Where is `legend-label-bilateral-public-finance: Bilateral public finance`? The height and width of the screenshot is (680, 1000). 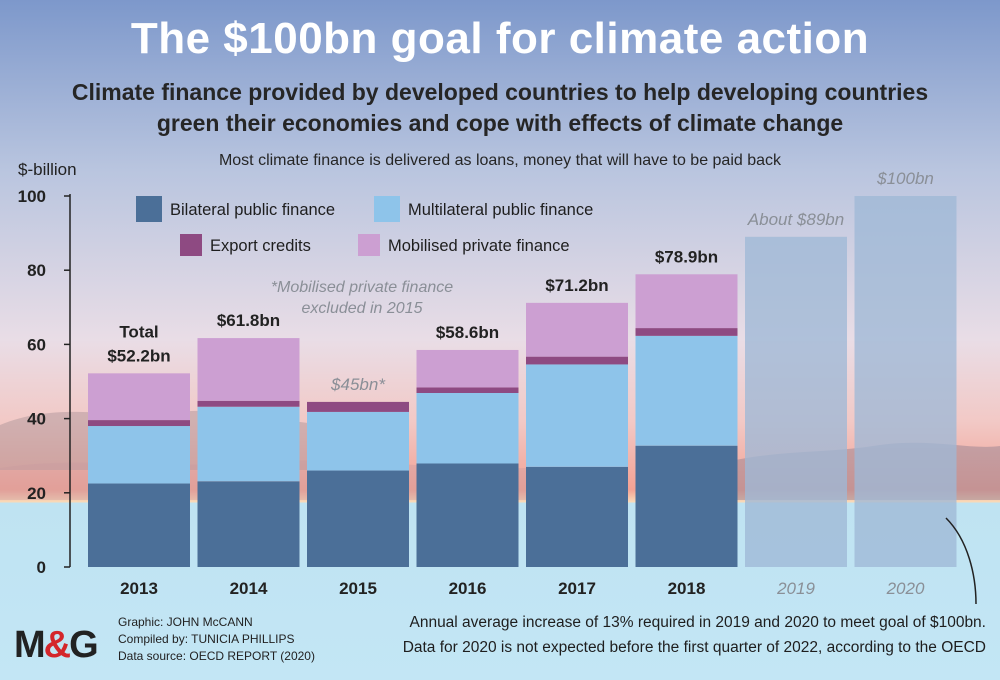 legend-label-bilateral-public-finance: Bilateral public finance is located at coordinates (252, 210).